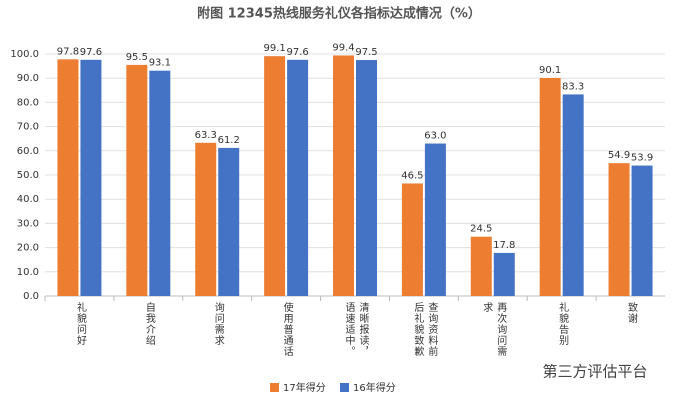 This screenshot has width=678, height=403. I want to click on chart-title: 附图 12345热线服务礼仪各指标达成情况（%）, so click(339, 14).